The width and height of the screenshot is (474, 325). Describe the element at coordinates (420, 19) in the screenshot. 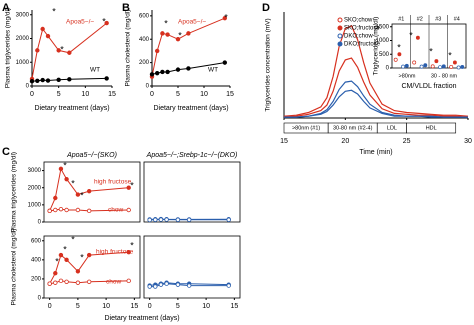

I see `category-label: #2` at that location.